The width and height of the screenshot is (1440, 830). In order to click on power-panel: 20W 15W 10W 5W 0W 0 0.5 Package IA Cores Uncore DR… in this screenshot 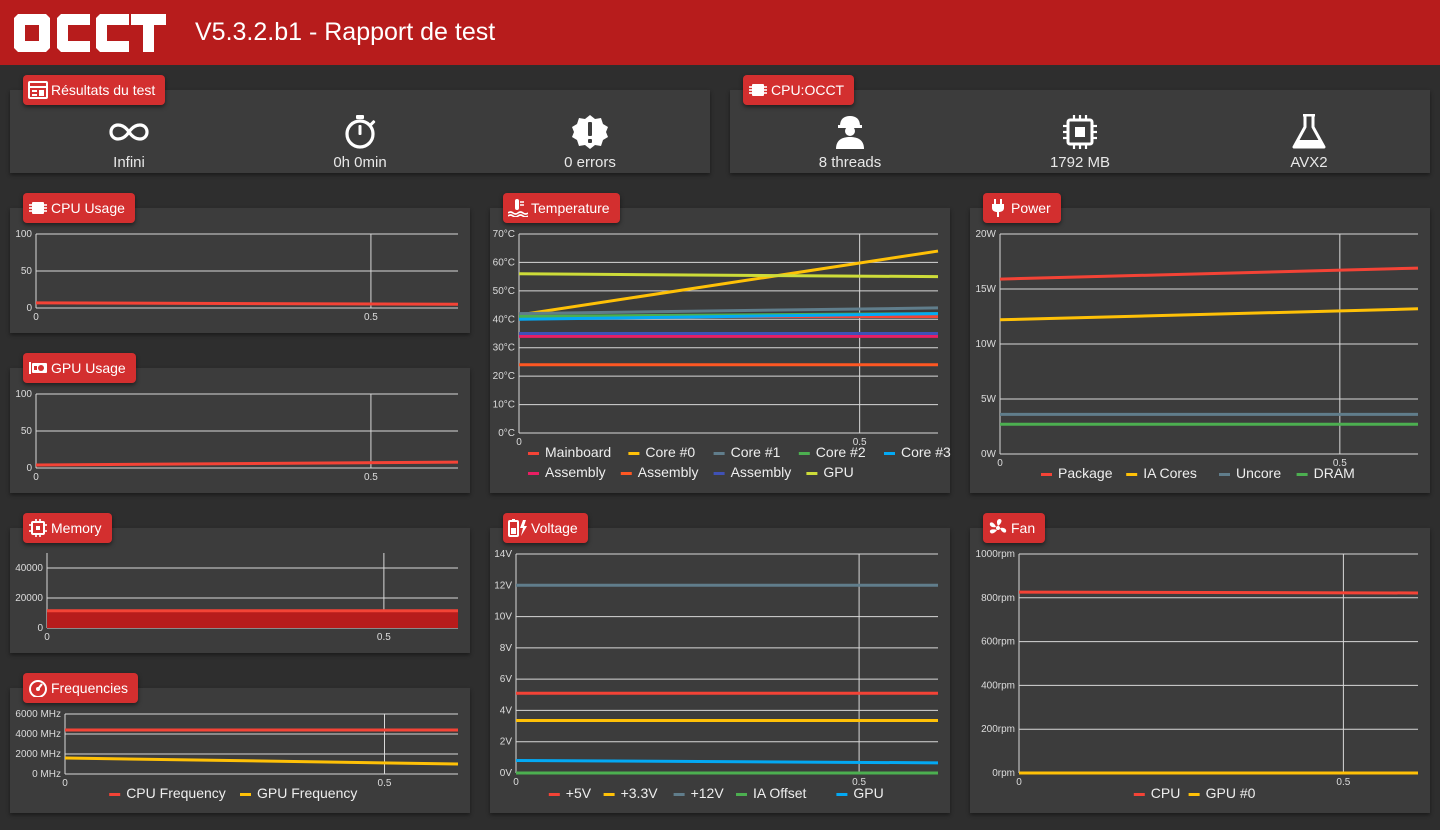, I will do `click(1200, 350)`.